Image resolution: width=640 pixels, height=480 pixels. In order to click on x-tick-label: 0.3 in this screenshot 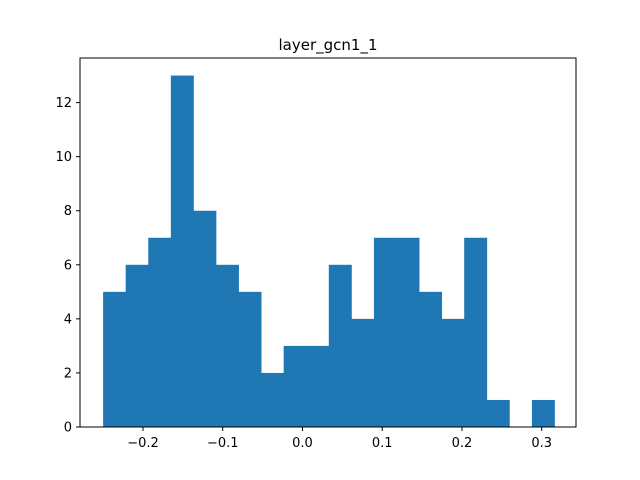, I will do `click(541, 443)`.